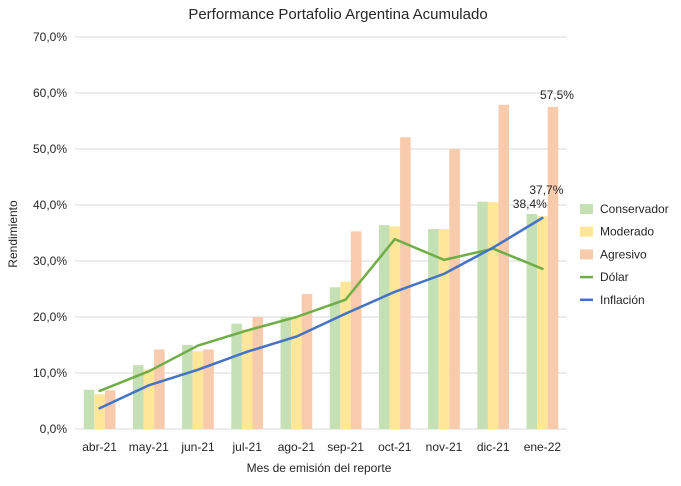  I want to click on y-tick-label: 40,0%, so click(50, 205).